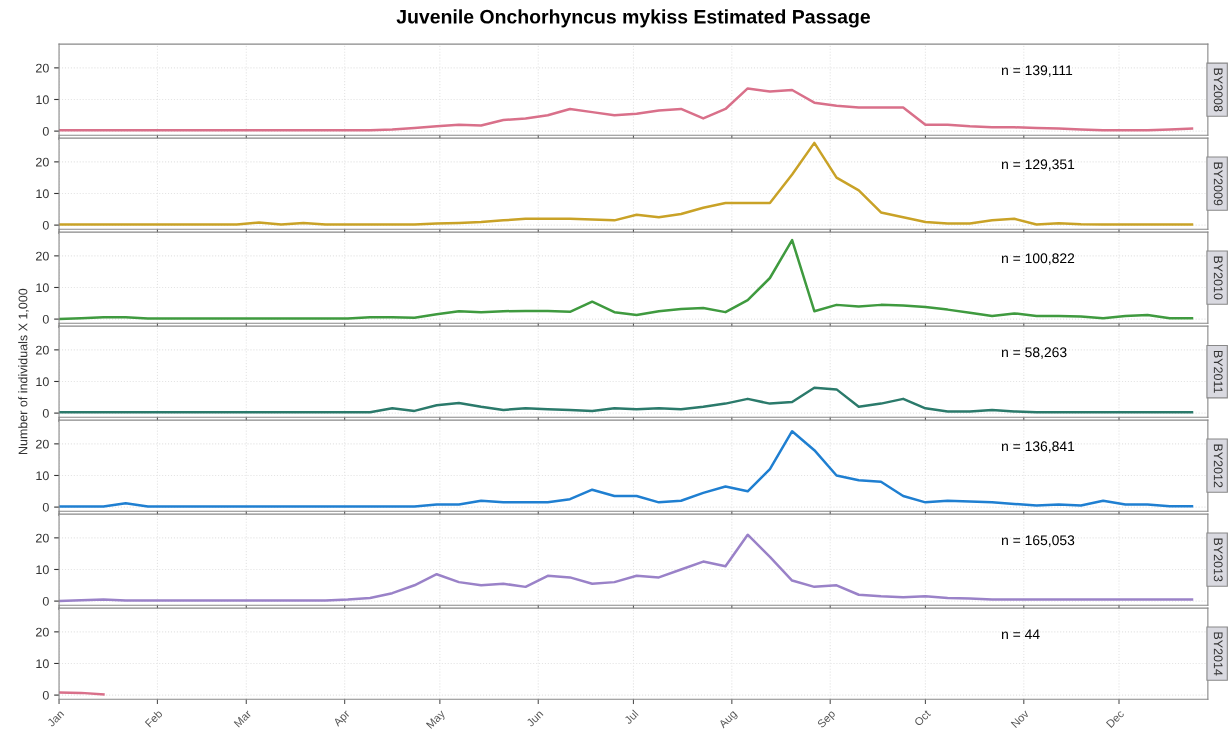 This screenshot has height=736, width=1230. What do you see at coordinates (1218, 466) in the screenshot?
I see `text: BY2012` at bounding box center [1218, 466].